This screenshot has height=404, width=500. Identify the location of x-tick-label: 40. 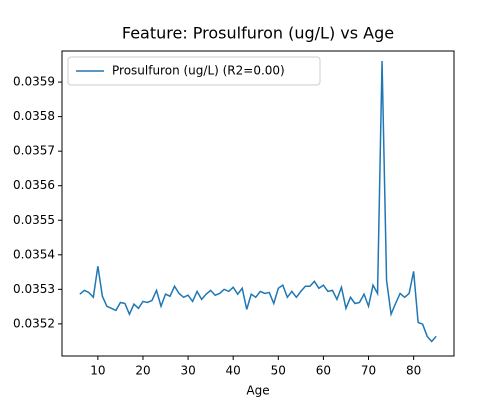
(233, 371).